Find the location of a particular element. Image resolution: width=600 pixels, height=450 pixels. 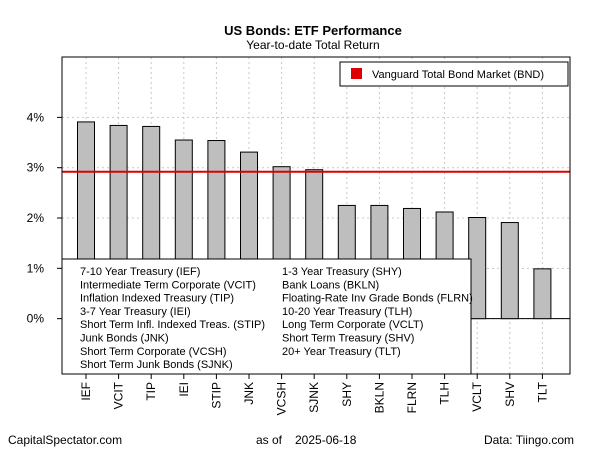

x-tick-label-tlt: TLT is located at coordinates (542, 391).